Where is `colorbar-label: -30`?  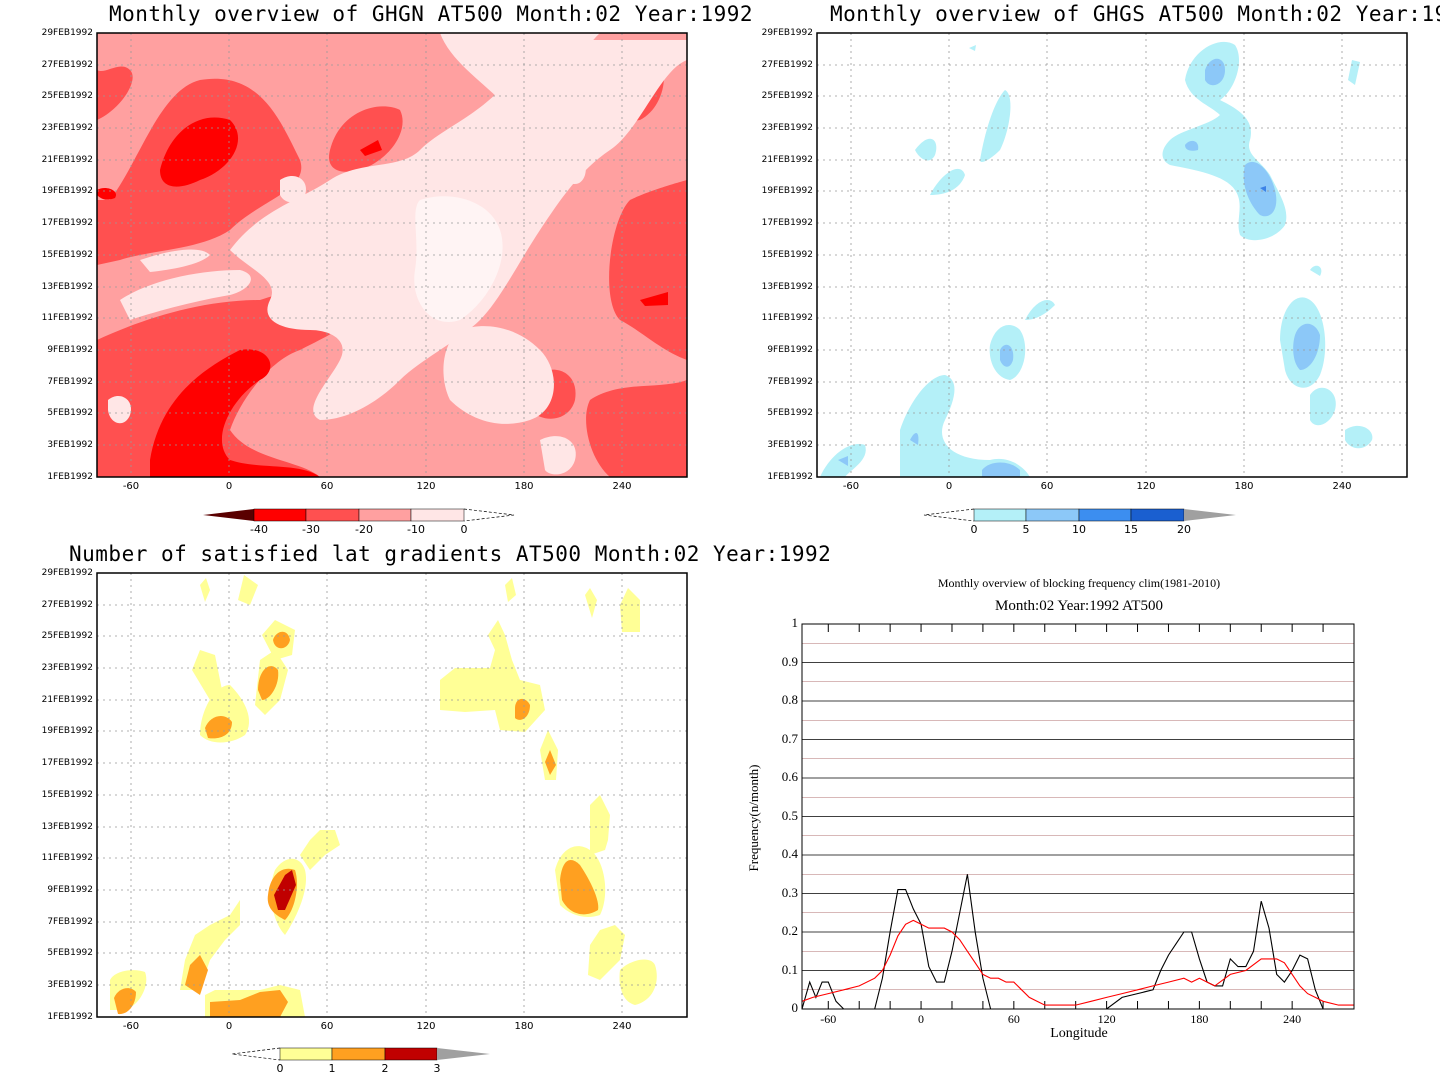 colorbar-label: -30 is located at coordinates (311, 529).